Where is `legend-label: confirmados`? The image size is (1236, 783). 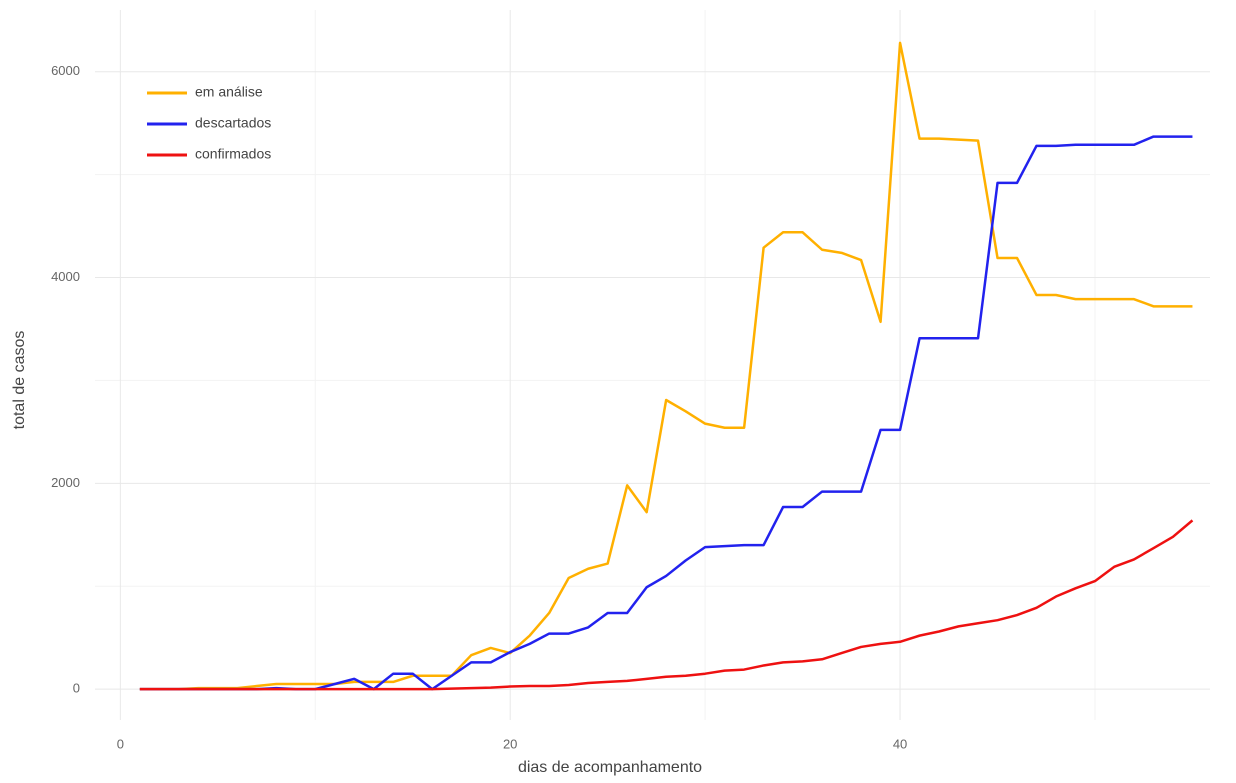 legend-label: confirmados is located at coordinates (233, 154).